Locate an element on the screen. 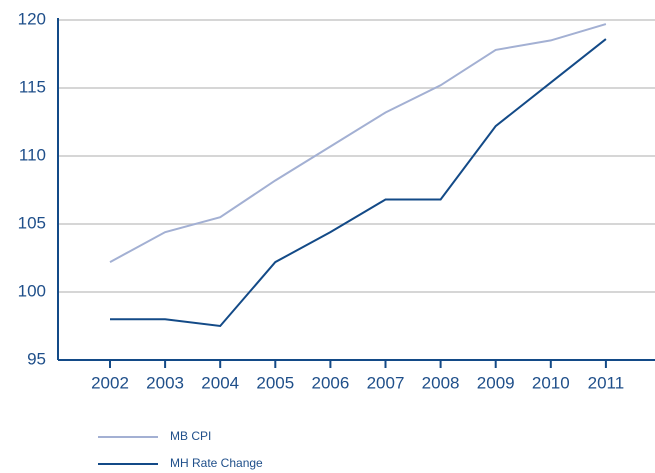 The height and width of the screenshot is (473, 655). x-tick-label: 2006 is located at coordinates (330, 382).